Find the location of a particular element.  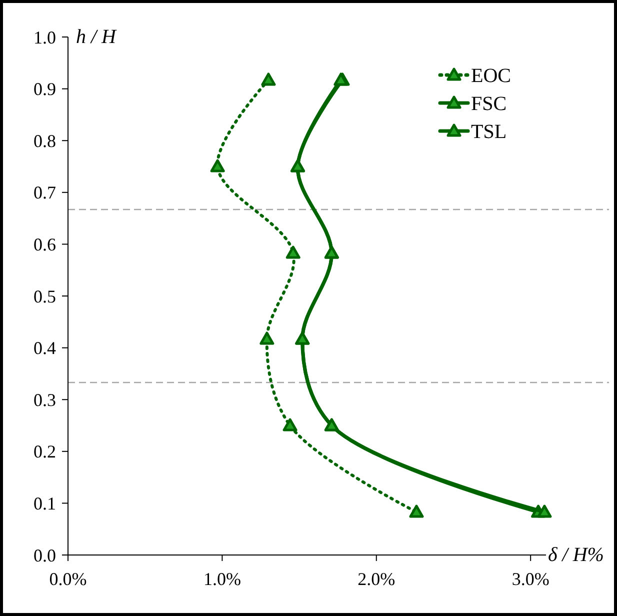

y-tick-label: 0.1 is located at coordinates (45, 504).